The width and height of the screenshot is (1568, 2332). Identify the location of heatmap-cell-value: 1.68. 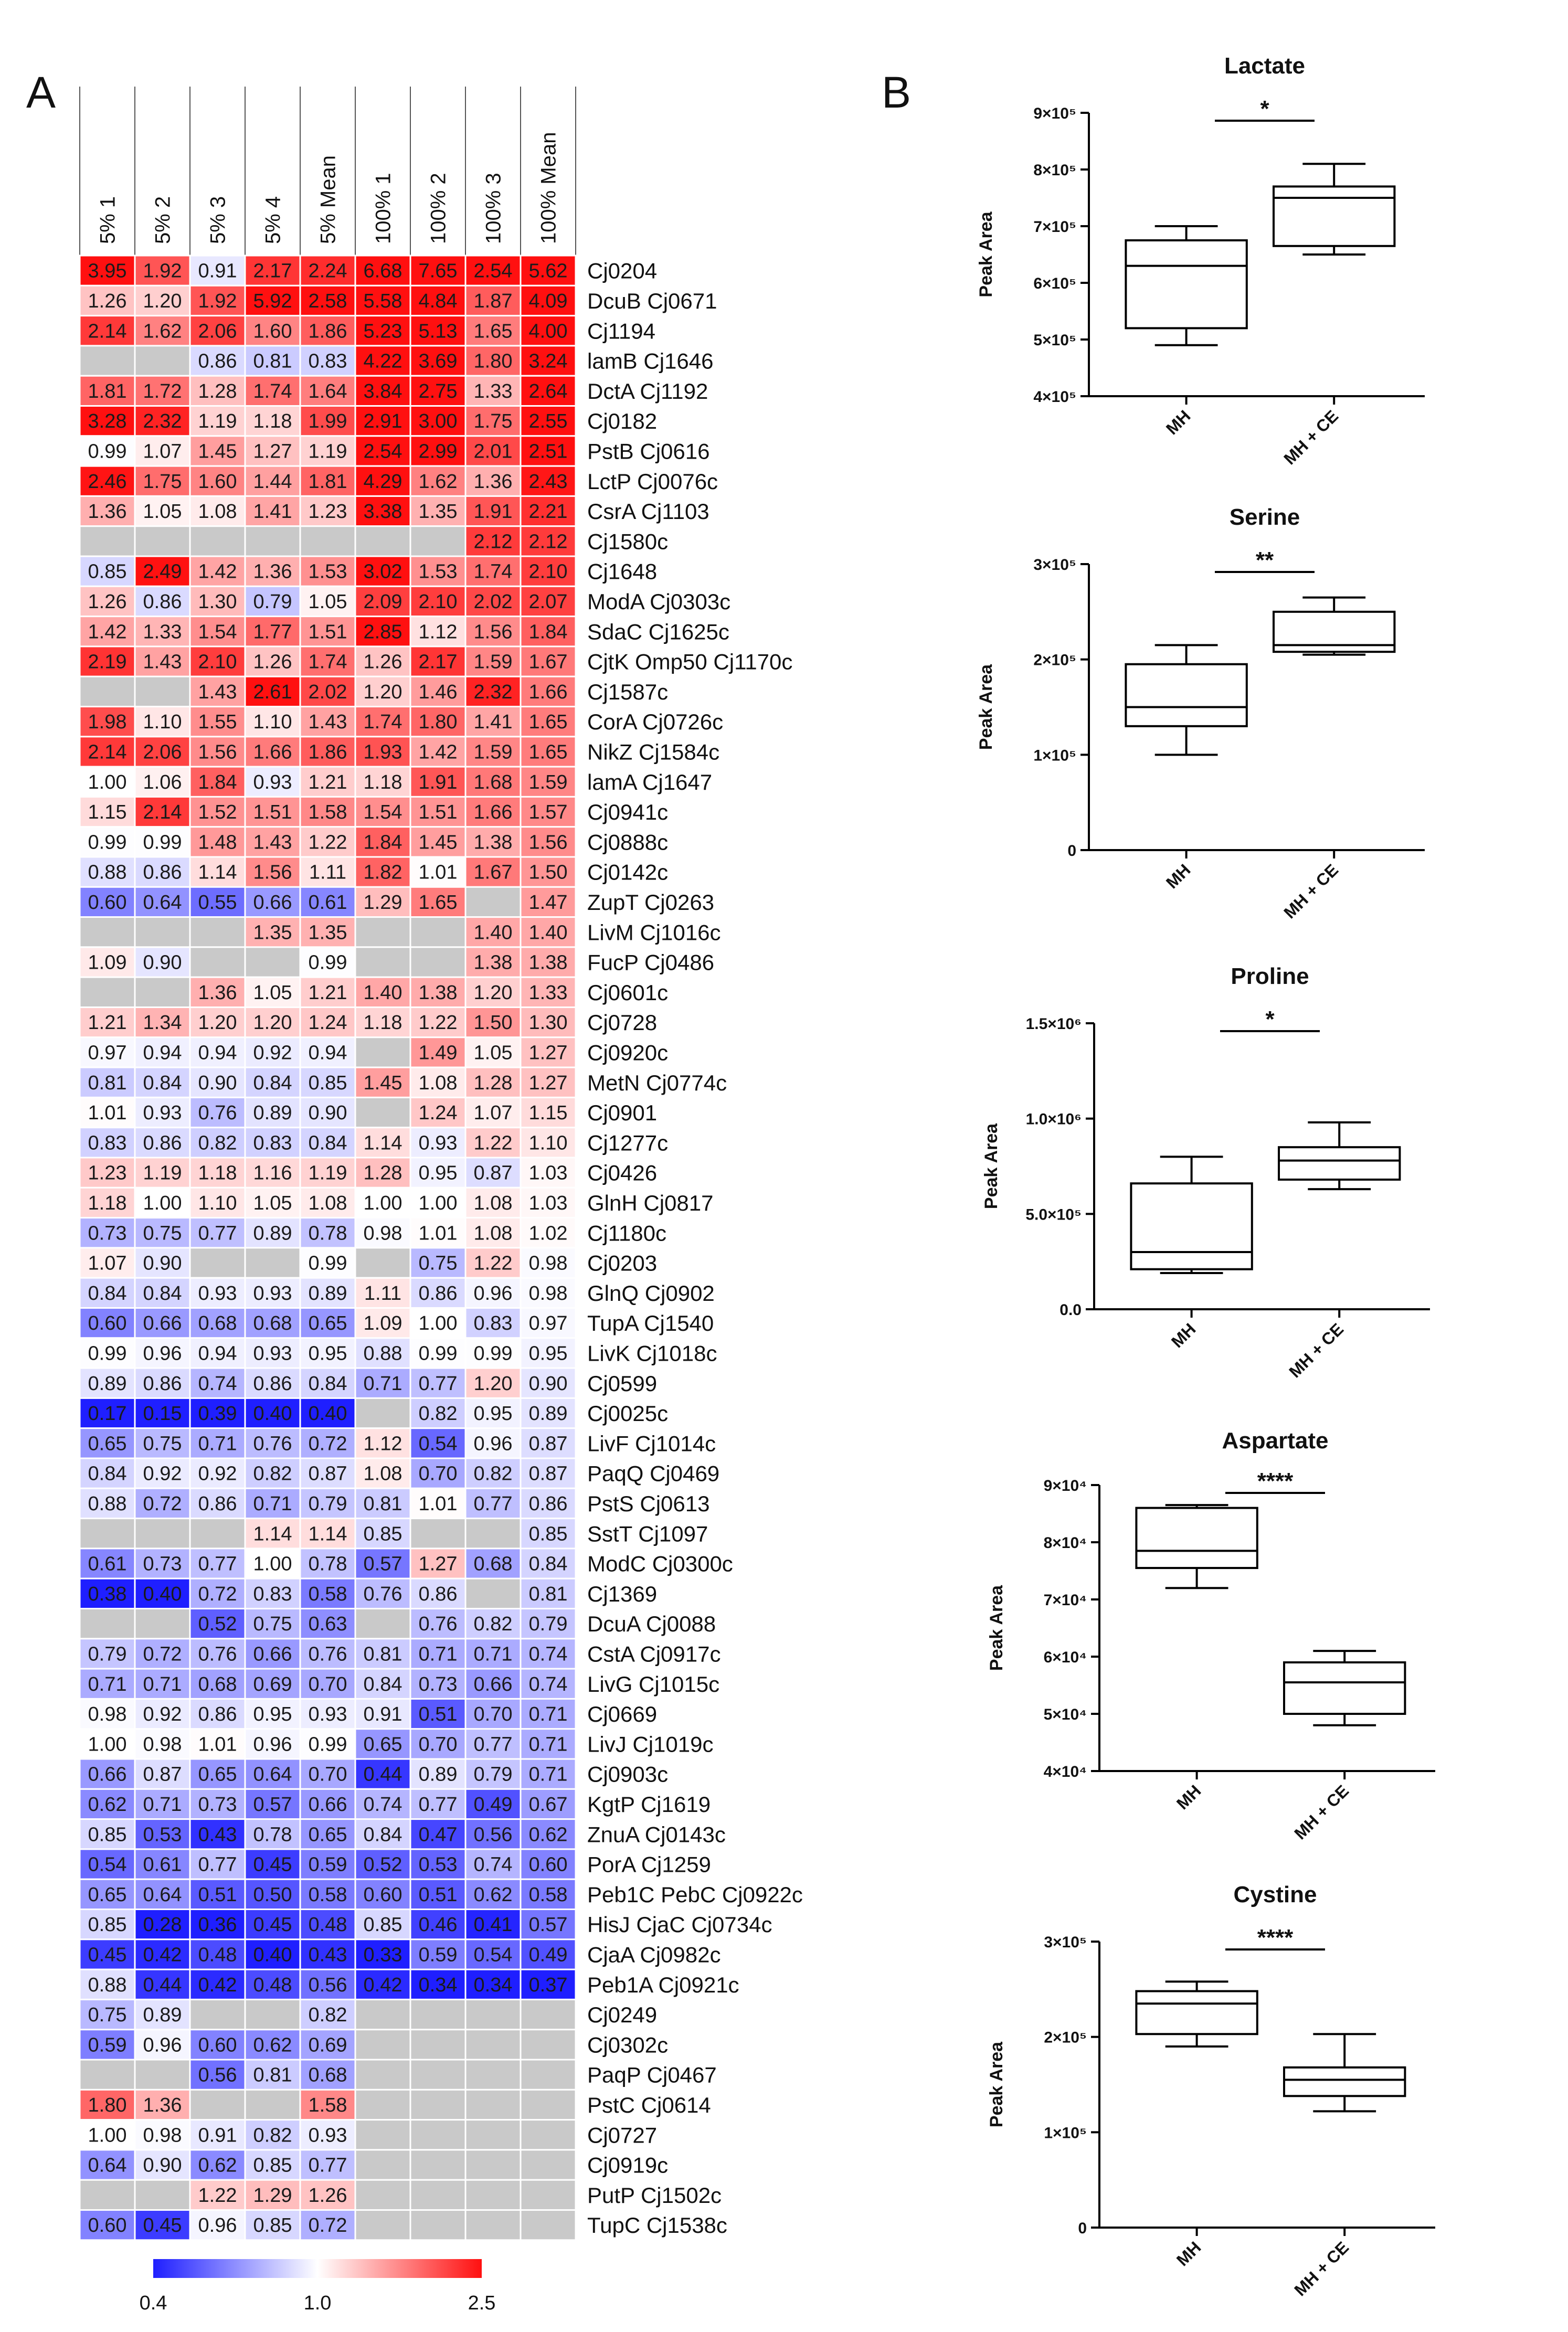
(493, 782).